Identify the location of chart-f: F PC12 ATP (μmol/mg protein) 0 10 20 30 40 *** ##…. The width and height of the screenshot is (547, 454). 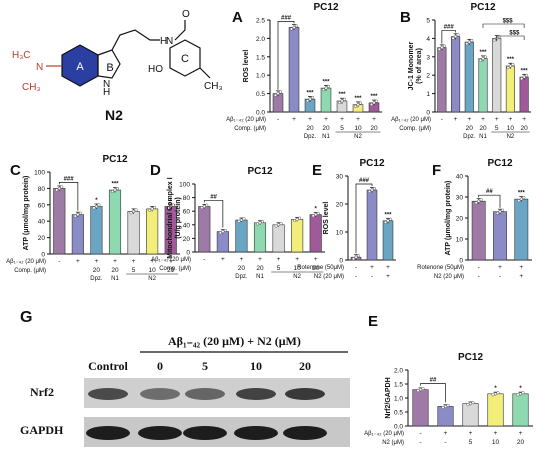
(474, 219).